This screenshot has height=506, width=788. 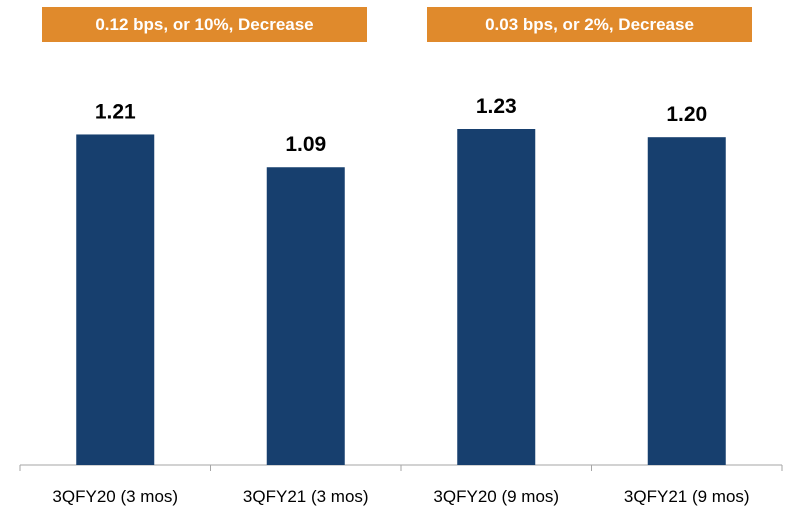 What do you see at coordinates (687, 496) in the screenshot?
I see `category-label-4: 3QFY21 (9 mos)` at bounding box center [687, 496].